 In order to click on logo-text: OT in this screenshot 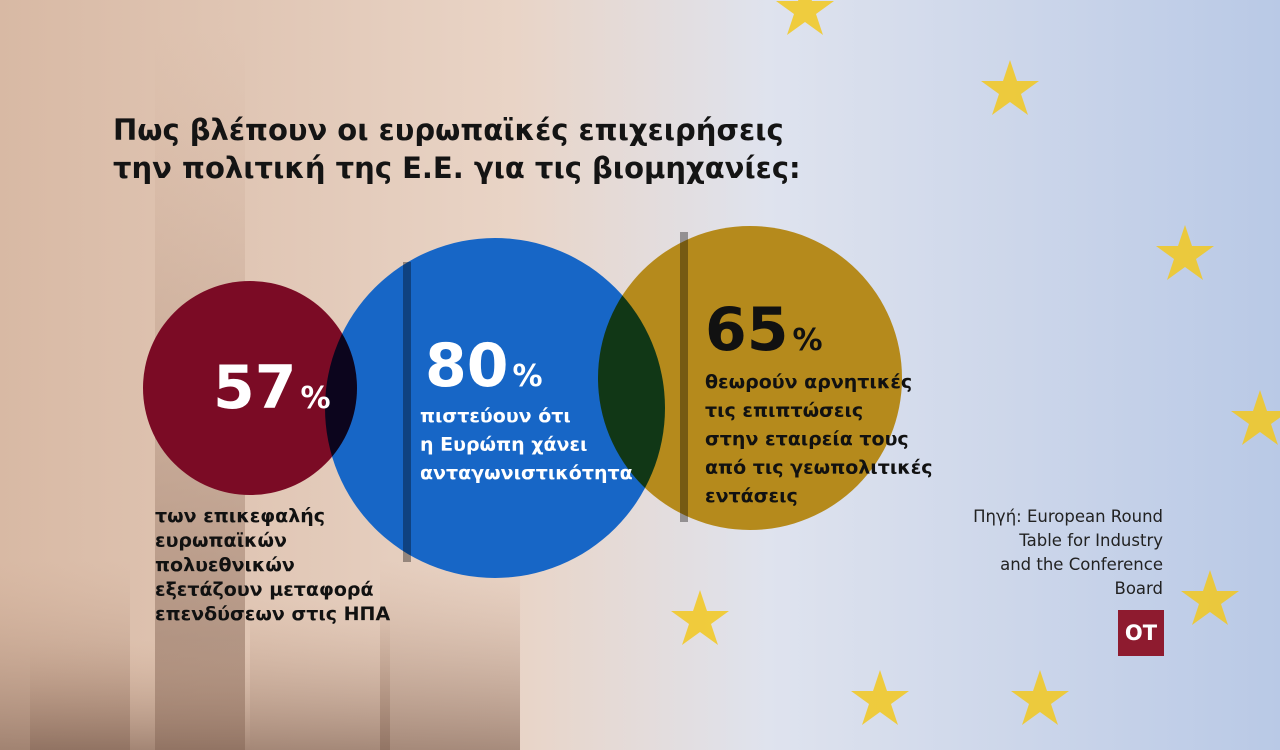, I will do `click(1141, 633)`.